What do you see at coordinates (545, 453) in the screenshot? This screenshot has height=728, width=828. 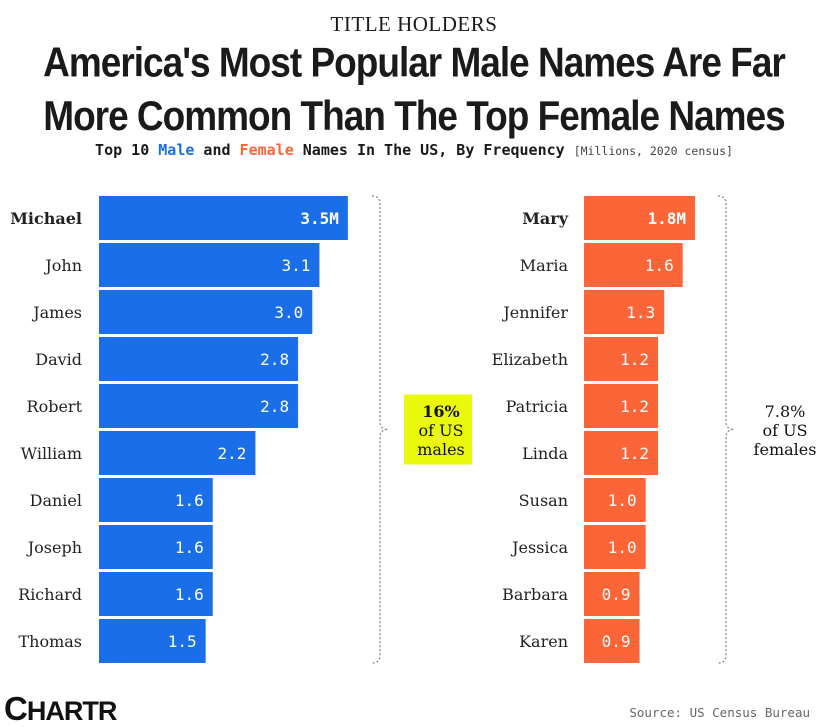 I see `female-name-label: Linda` at bounding box center [545, 453].